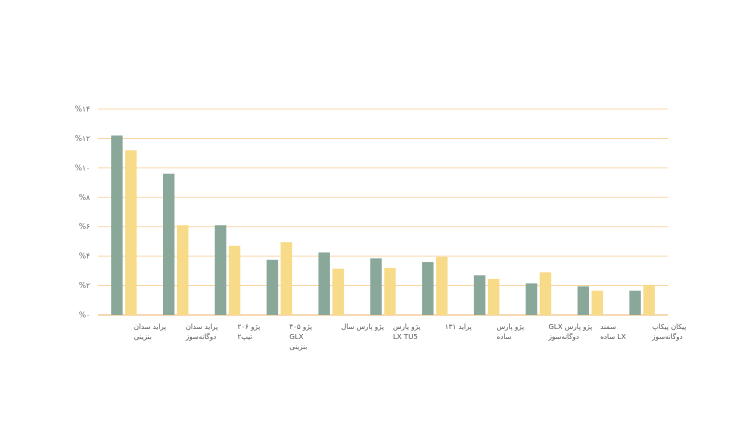 Image resolution: width=750 pixels, height=430 pixels. Describe the element at coordinates (569, 332) in the screenshot. I see `x-tick-label: پژو پارس GLX دوگانه‌سوز` at that location.